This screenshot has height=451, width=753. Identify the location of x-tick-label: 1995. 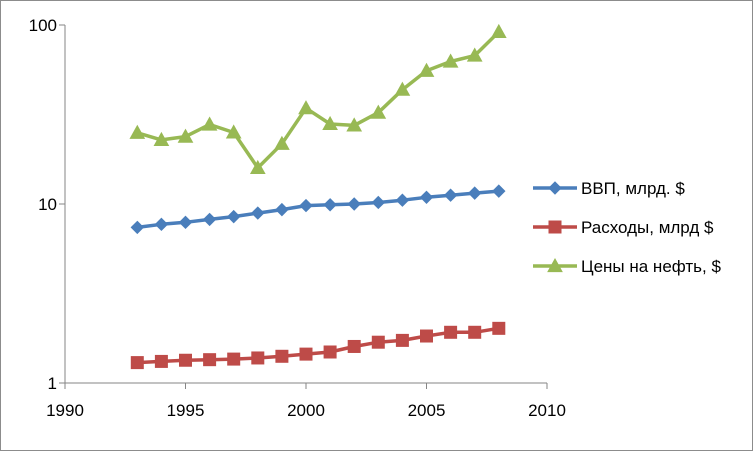
(186, 410).